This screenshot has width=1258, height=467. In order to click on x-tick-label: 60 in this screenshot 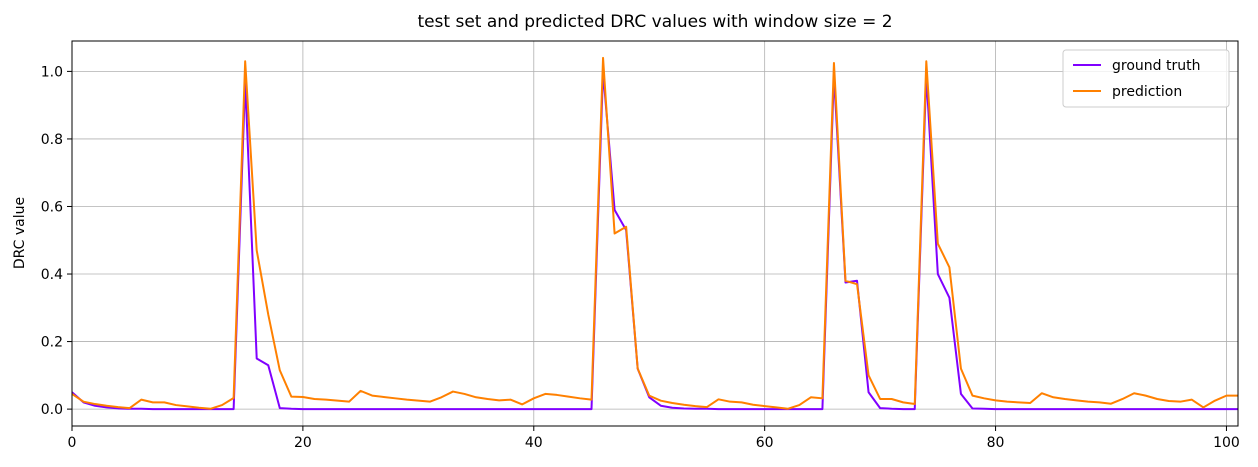, I will do `click(765, 443)`.